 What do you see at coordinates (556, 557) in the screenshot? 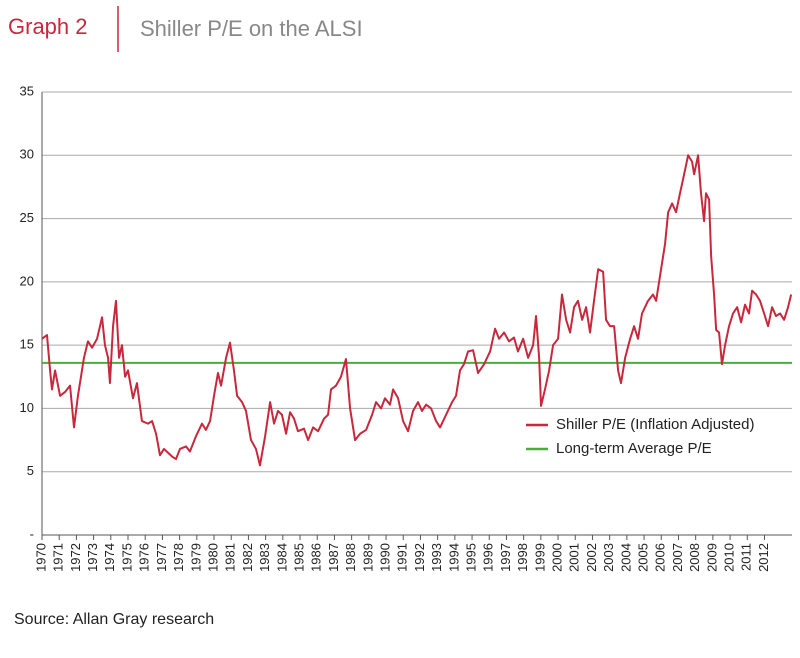
I see `x-tick-label: 2000` at bounding box center [556, 557].